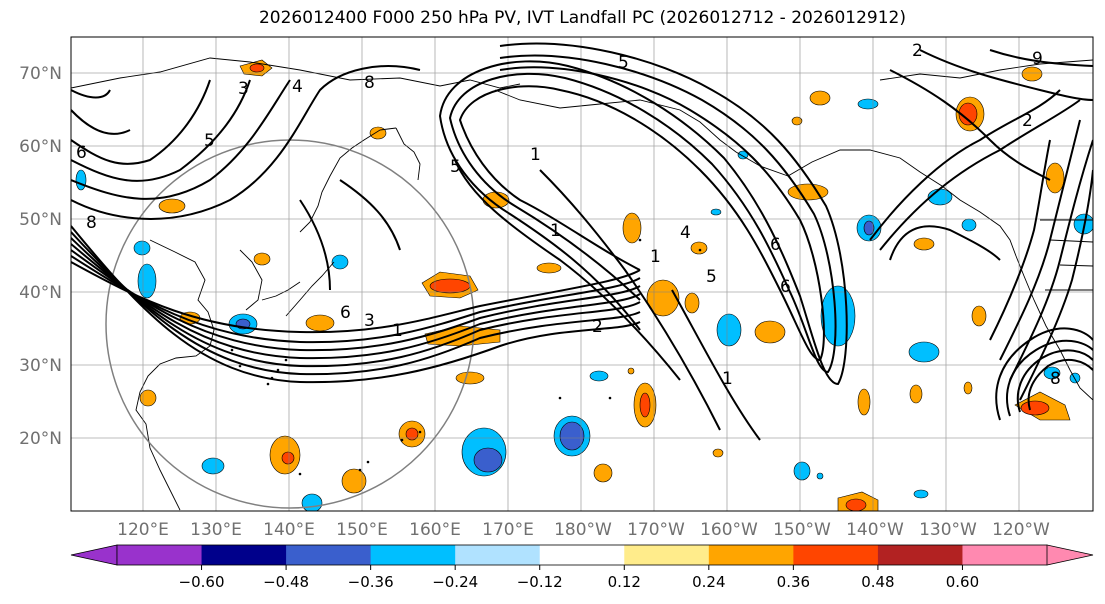 The width and height of the screenshot is (1105, 604). What do you see at coordinates (729, 530) in the screenshot?
I see `lon-label: 160°W` at bounding box center [729, 530].